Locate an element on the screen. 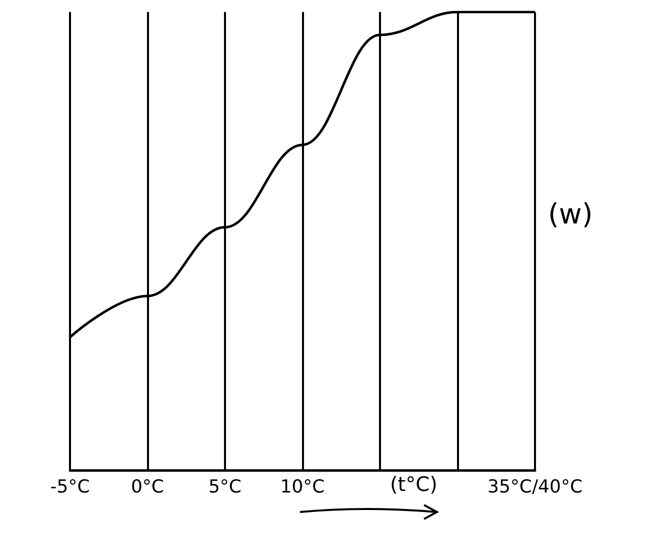 This screenshot has width=668, height=548. x-tick-label: -5°C is located at coordinates (70, 487).